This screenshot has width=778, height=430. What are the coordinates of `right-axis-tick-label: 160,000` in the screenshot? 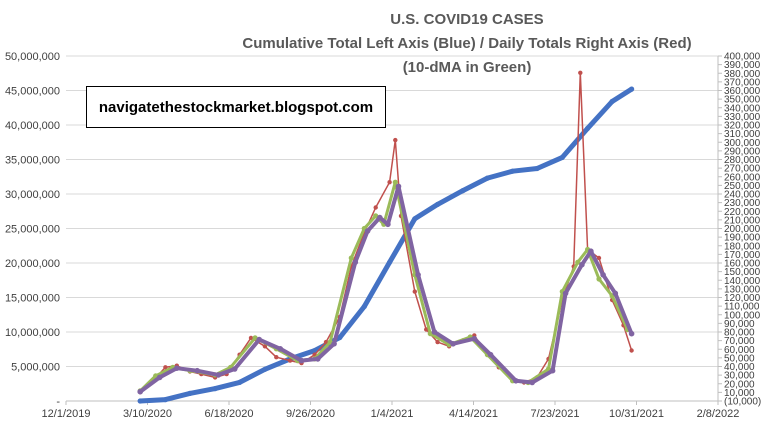 It's located at (742, 264).